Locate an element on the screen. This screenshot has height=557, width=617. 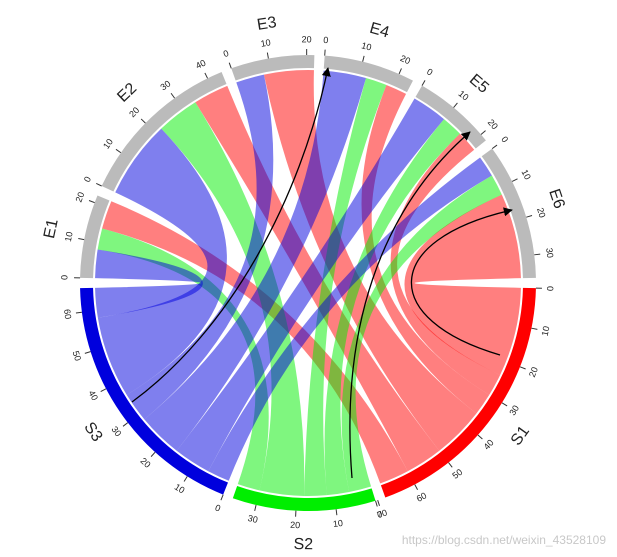
sector-name: E2 is located at coordinates (127, 93).